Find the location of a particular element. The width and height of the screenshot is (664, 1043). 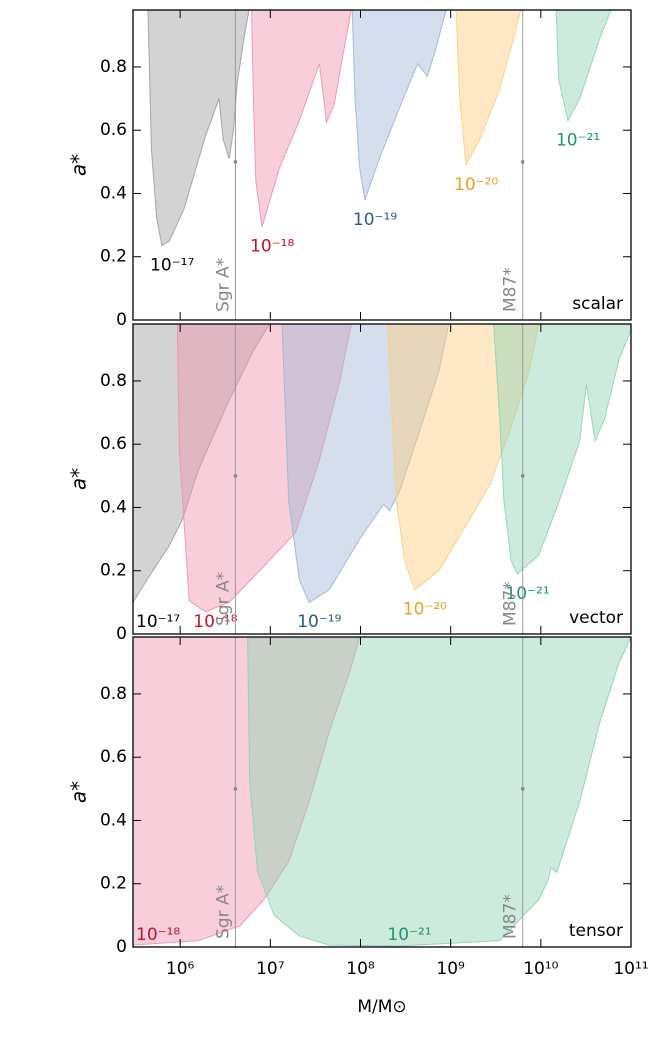

x-tick-label: 10⁶ is located at coordinates (180, 969).